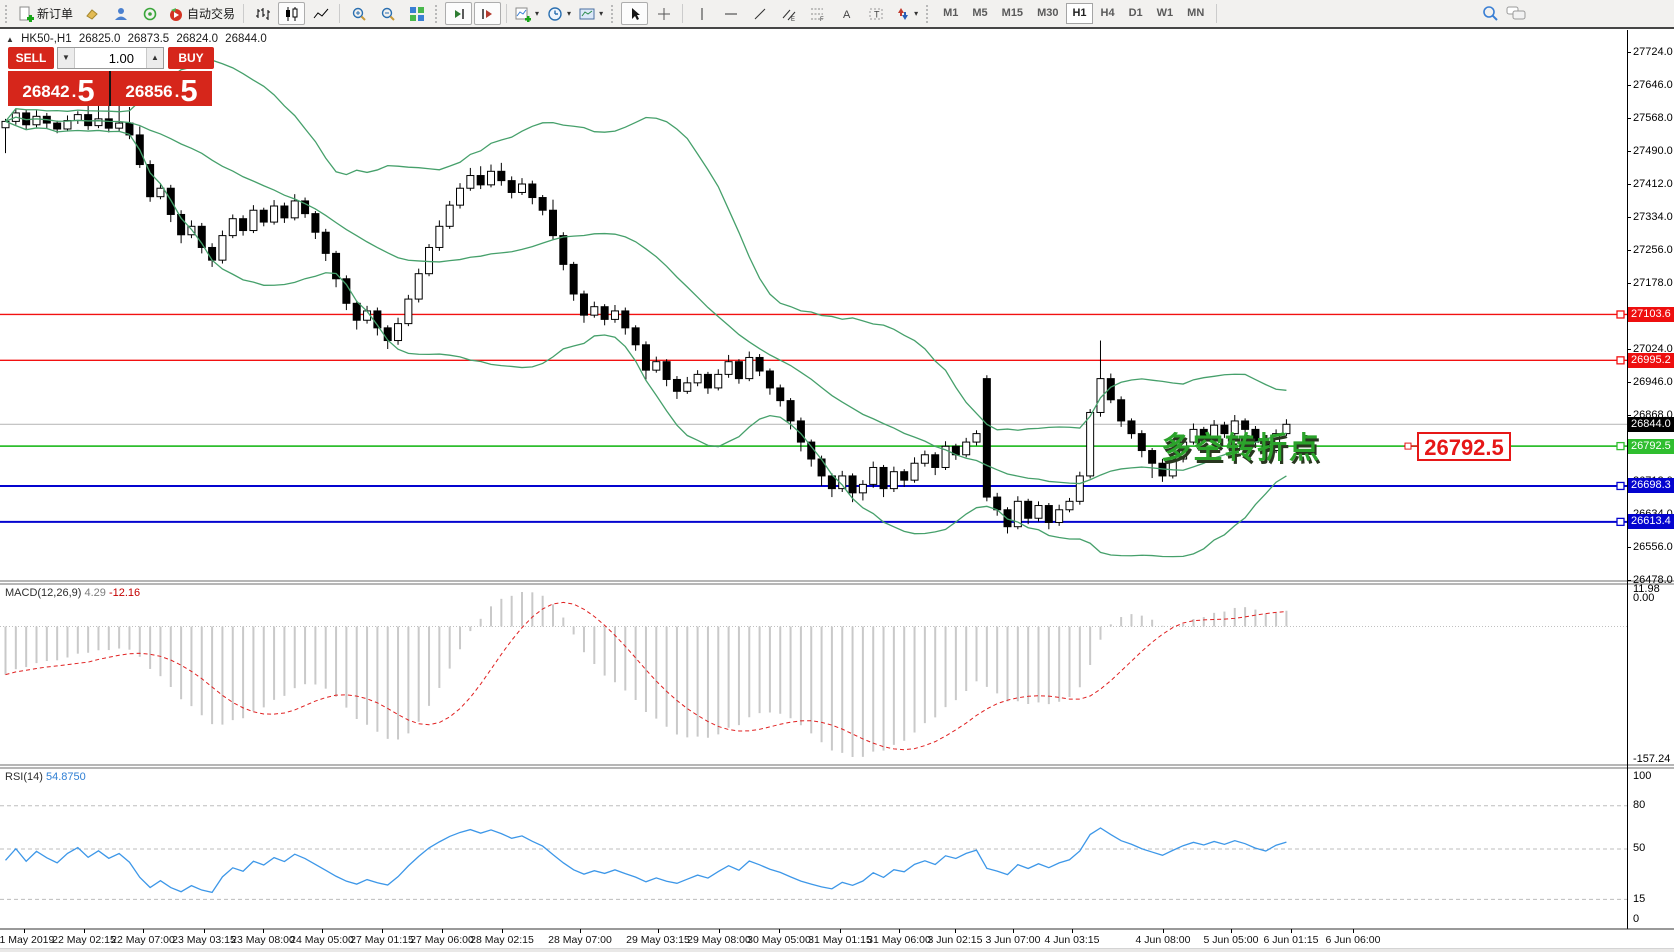  What do you see at coordinates (701, 13) in the screenshot?
I see `vertical-line-tool-button` at bounding box center [701, 13].